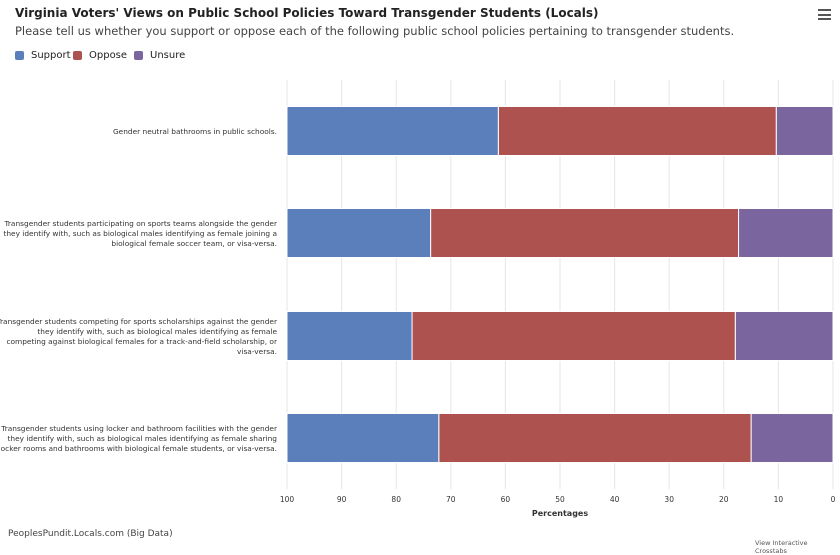  What do you see at coordinates (168, 55) in the screenshot?
I see `legend-label-unsure: Unsure` at bounding box center [168, 55].